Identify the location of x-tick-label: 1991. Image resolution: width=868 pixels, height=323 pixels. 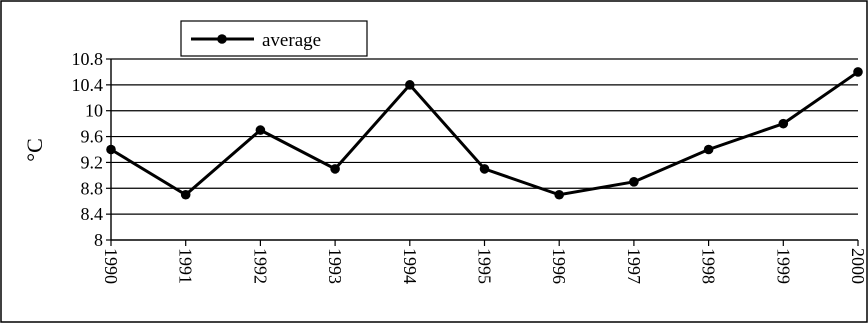
(186, 266).